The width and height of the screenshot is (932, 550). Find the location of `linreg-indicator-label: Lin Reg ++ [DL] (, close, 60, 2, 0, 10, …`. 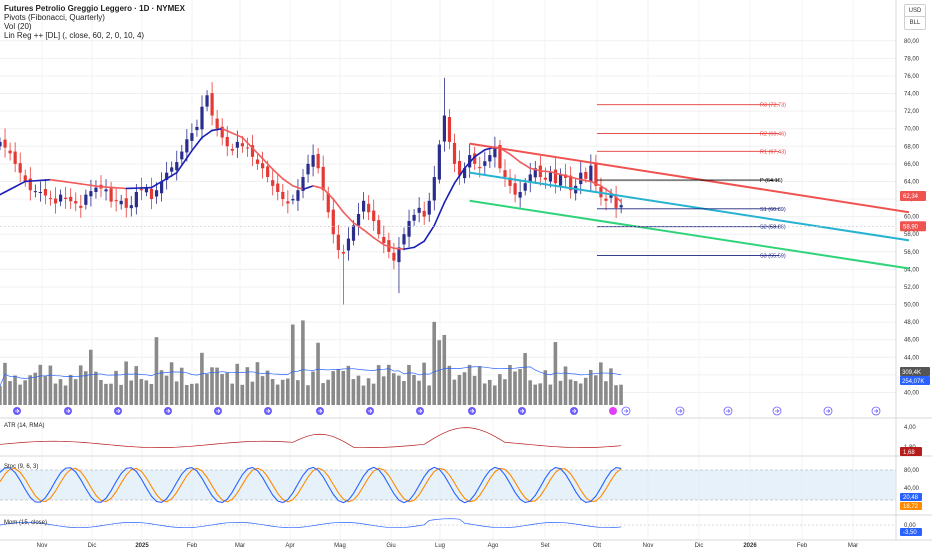

linreg-indicator-label: Lin Reg ++ [DL] (, close, 60, 2, 0, 10, … is located at coordinates (74, 35).